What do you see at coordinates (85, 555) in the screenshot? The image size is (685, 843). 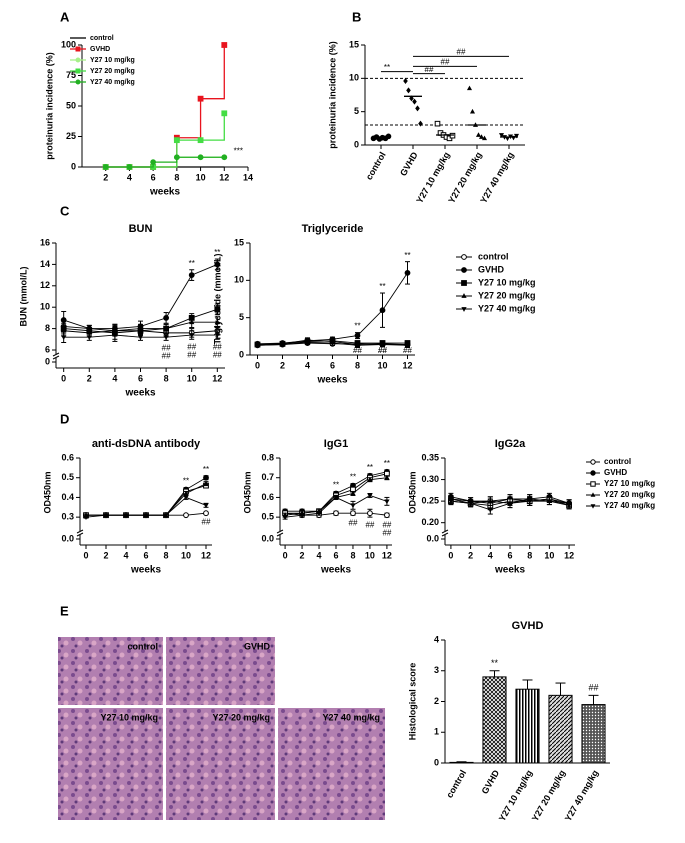 I see `x-tick-label: 0` at bounding box center [85, 555].